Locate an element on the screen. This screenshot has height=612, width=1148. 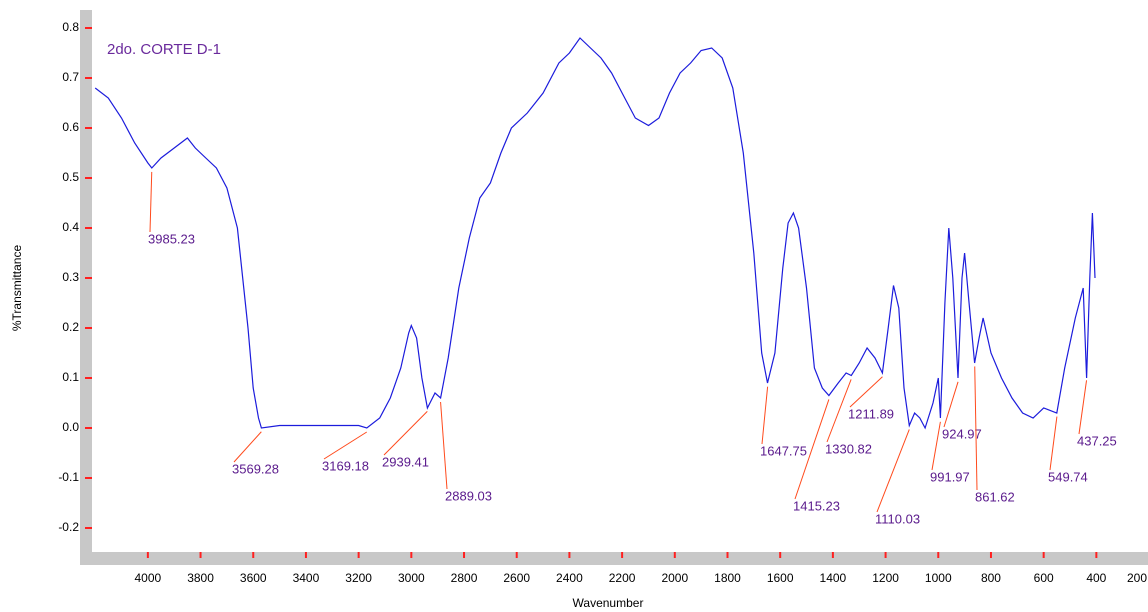
x-tick-label: 3400 is located at coordinates (306, 578).